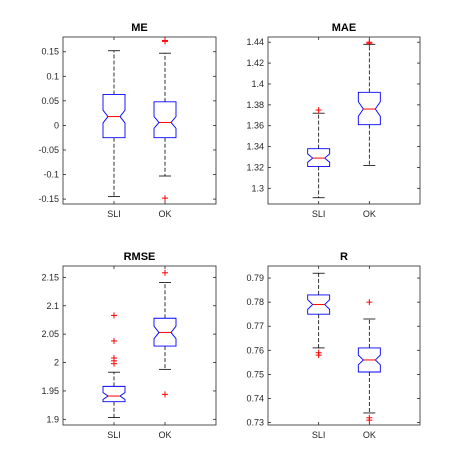  I want to click on y-tick-label: 0.76, so click(255, 350).